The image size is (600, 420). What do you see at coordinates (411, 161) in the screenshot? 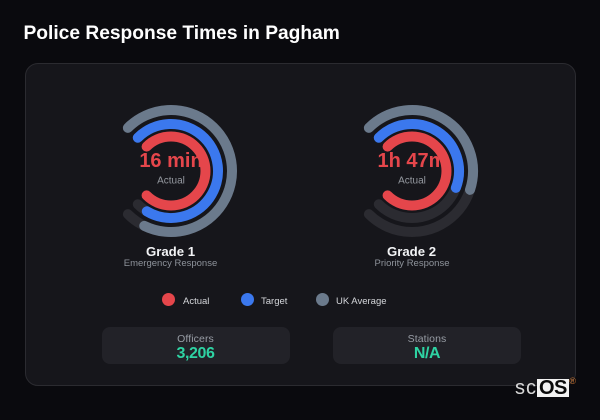
I see `svg-text: 1h 47m` at bounding box center [411, 161].